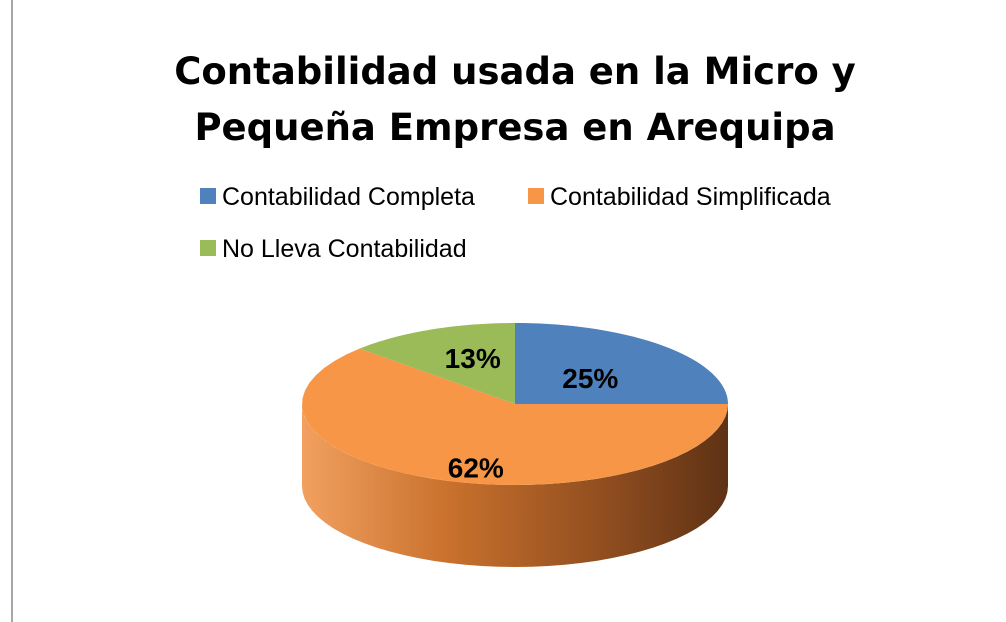 This screenshot has width=1006, height=622. What do you see at coordinates (348, 197) in the screenshot?
I see `legend-label: Contabilidad Completa` at bounding box center [348, 197].